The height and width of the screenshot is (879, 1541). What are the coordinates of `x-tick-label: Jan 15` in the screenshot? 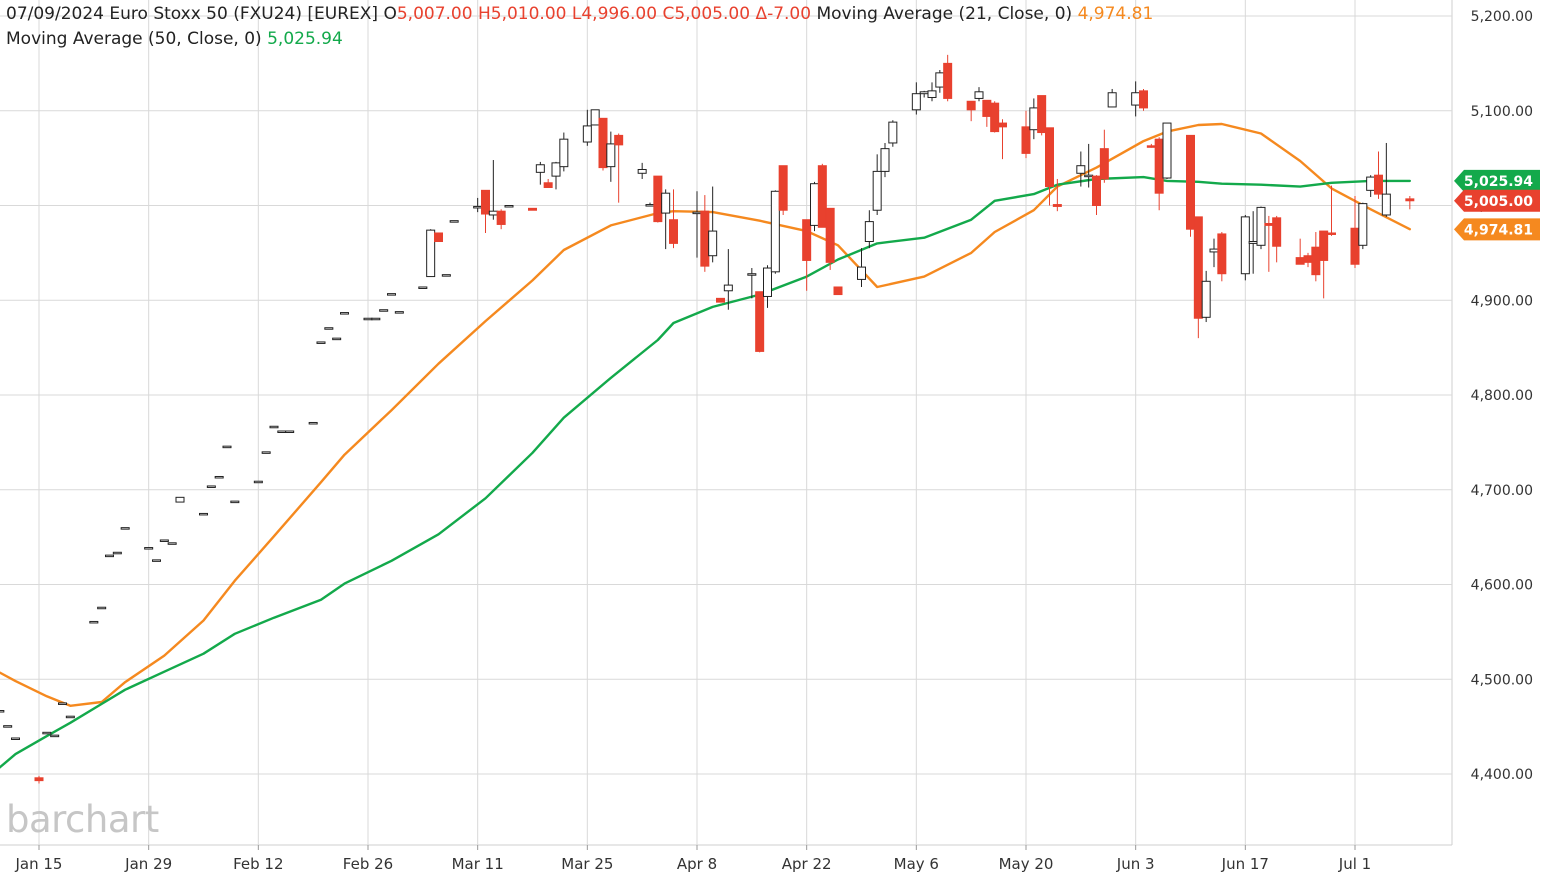 It's located at (39, 864).